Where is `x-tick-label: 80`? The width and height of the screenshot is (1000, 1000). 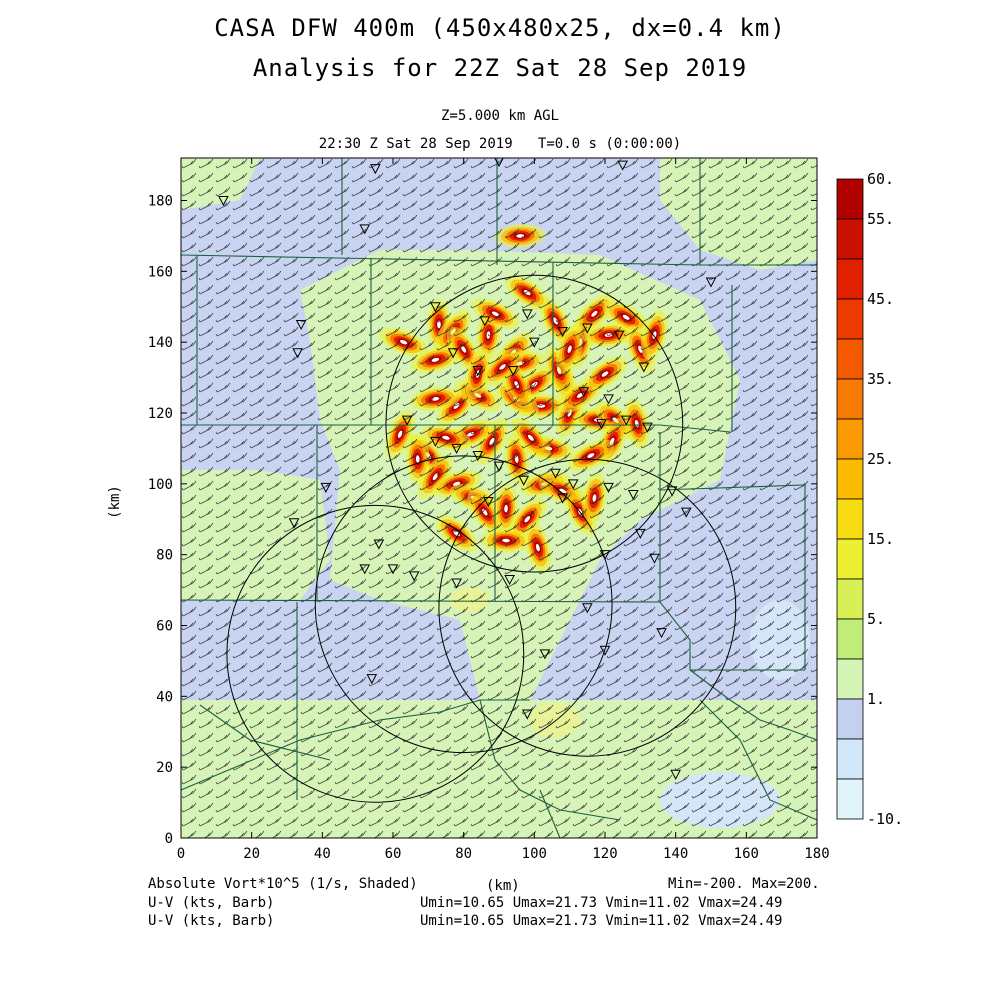
x-tick-label: 80 is located at coordinates (463, 854).